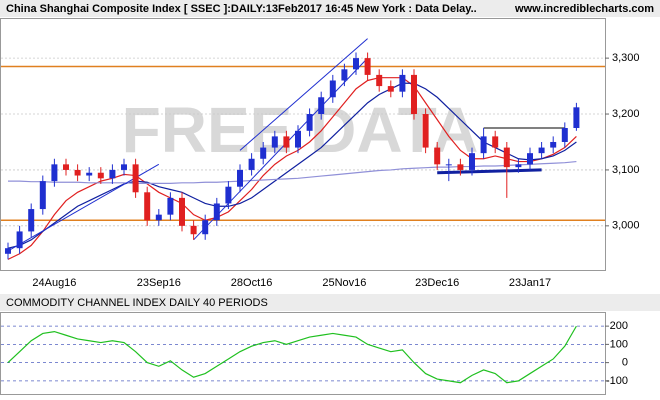 The width and height of the screenshot is (660, 400). What do you see at coordinates (626, 58) in the screenshot?
I see `y-tick-label: 3,300` at bounding box center [626, 58].